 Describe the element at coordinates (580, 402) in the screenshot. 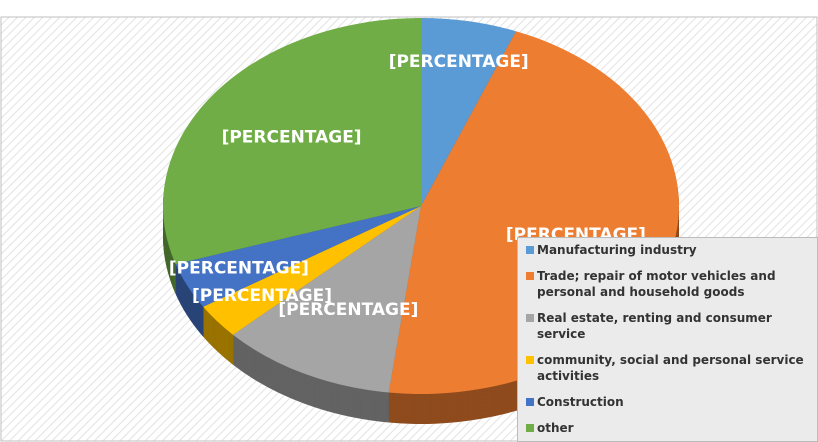

I see `legend-label: Construction` at that location.